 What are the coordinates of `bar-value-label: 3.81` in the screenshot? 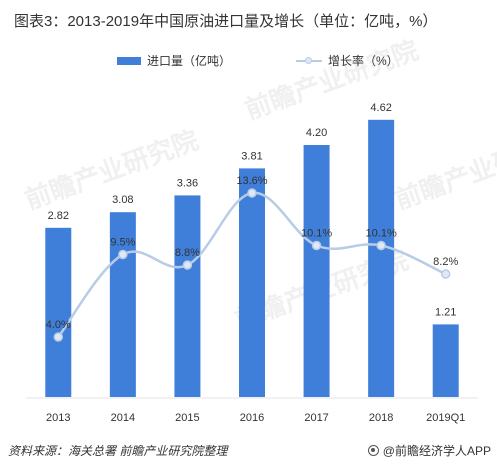 It's located at (251, 156).